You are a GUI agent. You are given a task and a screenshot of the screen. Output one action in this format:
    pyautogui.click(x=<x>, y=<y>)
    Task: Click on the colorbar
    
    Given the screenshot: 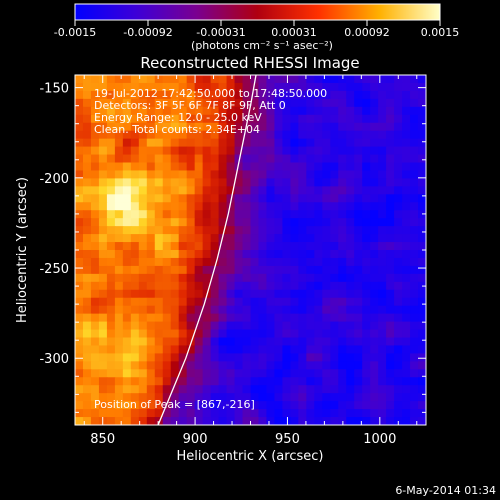 What is the action you would take?
    pyautogui.click(x=257, y=12)
    